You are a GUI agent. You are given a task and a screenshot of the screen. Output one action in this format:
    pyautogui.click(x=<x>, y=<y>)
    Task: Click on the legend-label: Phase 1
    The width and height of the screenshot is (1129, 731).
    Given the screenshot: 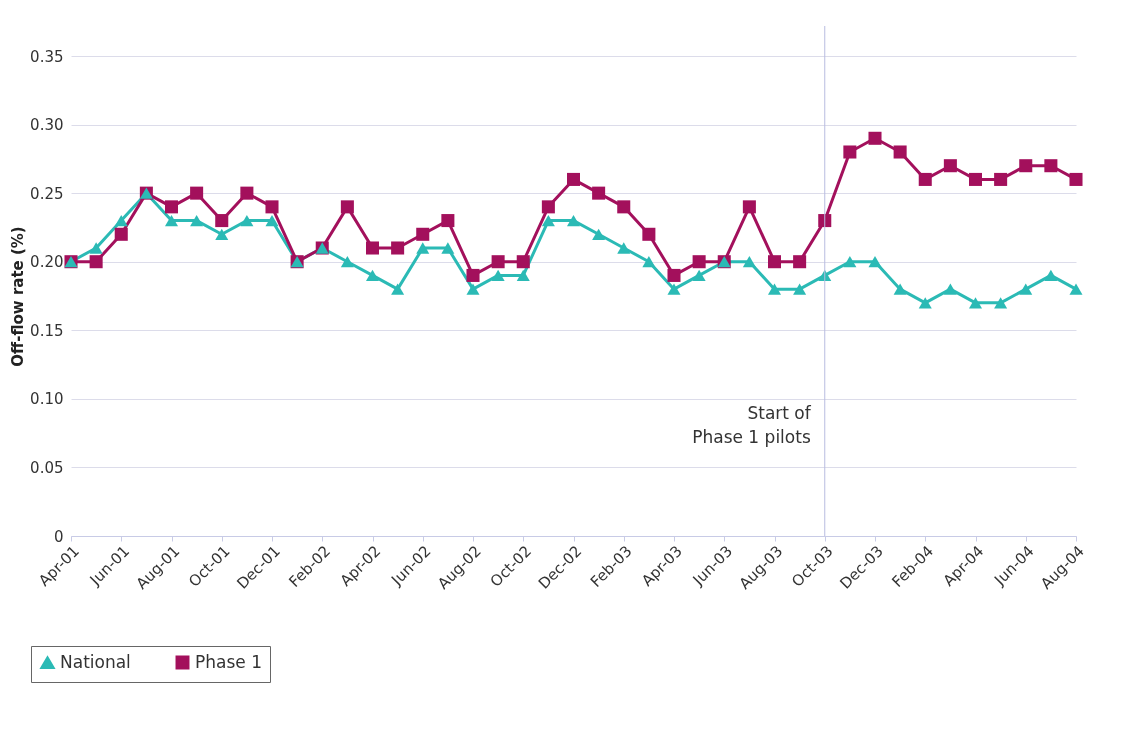 What is the action you would take?
    pyautogui.click(x=228, y=661)
    